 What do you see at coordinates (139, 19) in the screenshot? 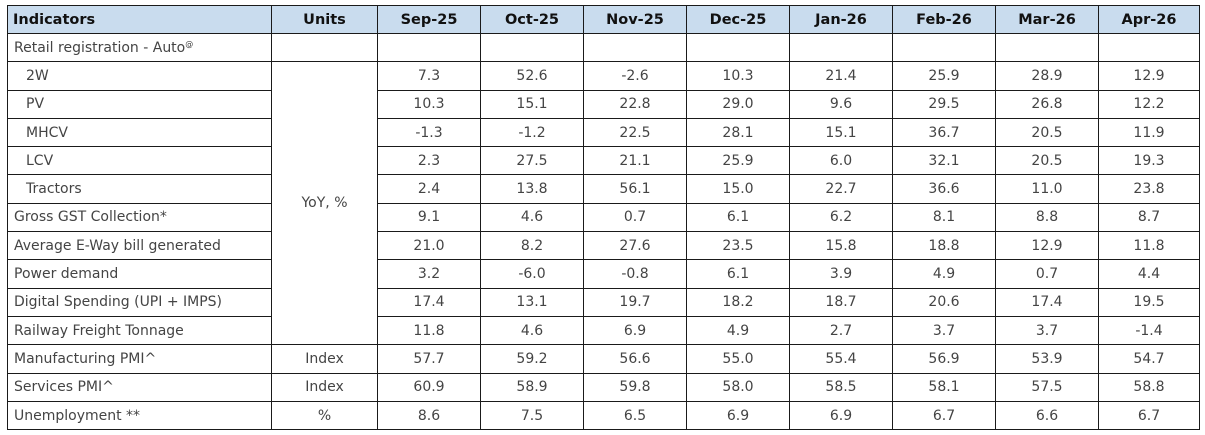
I see `header-indicators: Indicators` at bounding box center [139, 19].